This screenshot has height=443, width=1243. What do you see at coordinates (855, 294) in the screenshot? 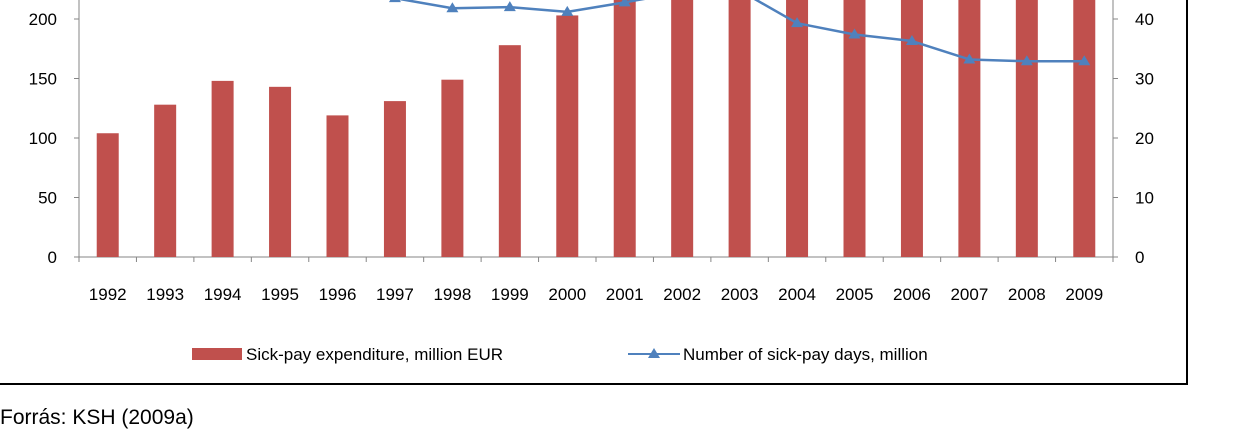
I see `x-tick-label: 2005` at bounding box center [855, 294].